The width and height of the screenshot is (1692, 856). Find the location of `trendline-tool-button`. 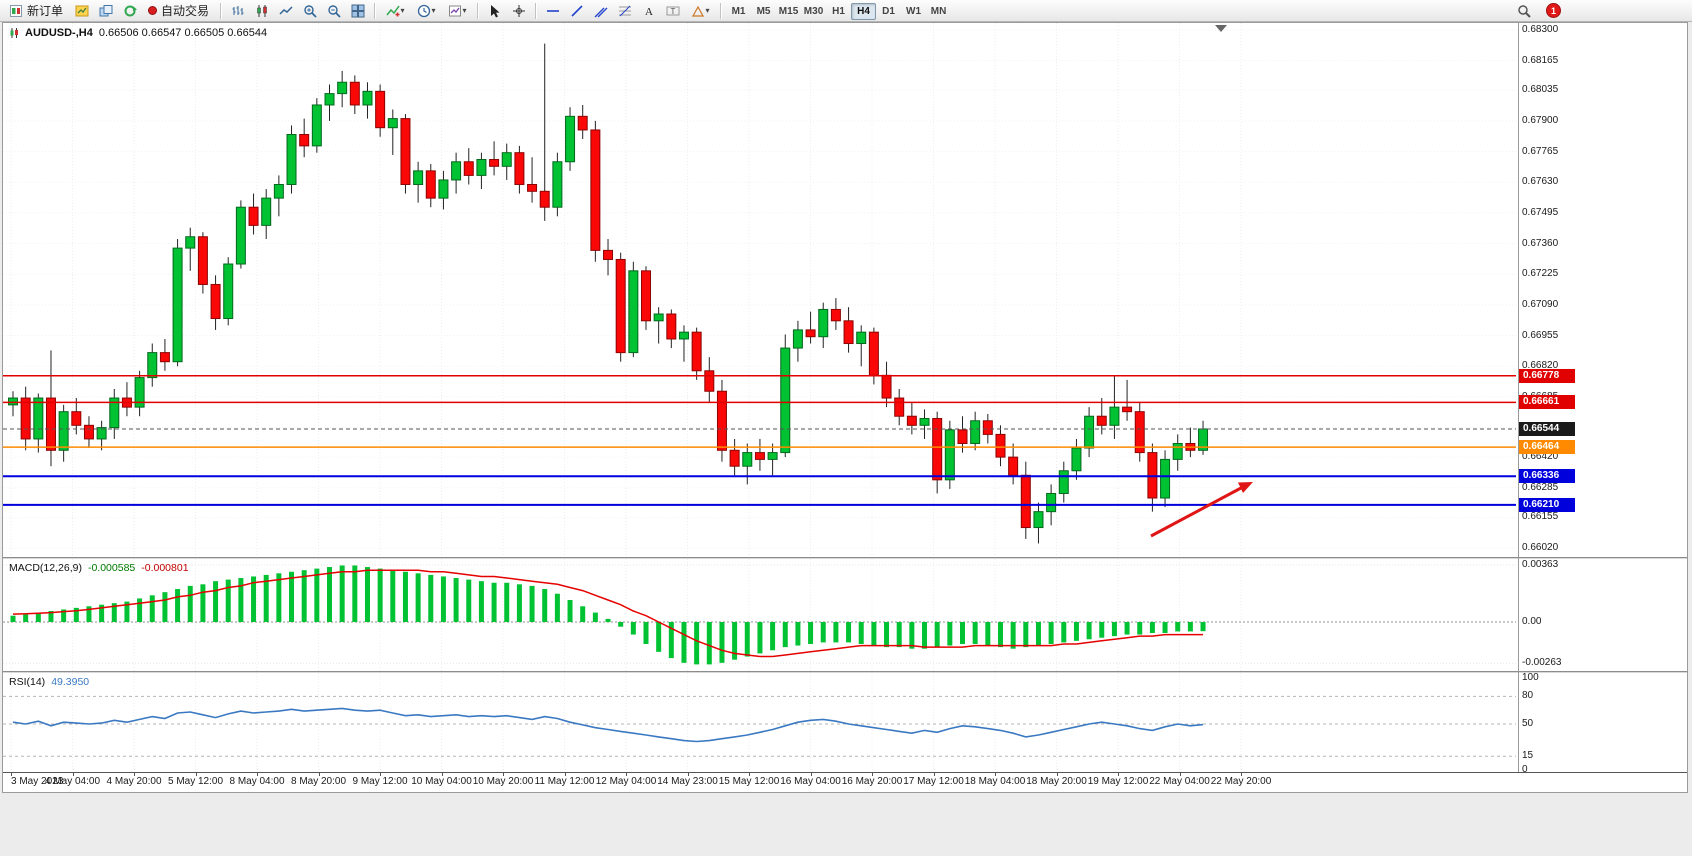

trendline-tool-button is located at coordinates (576, 10).